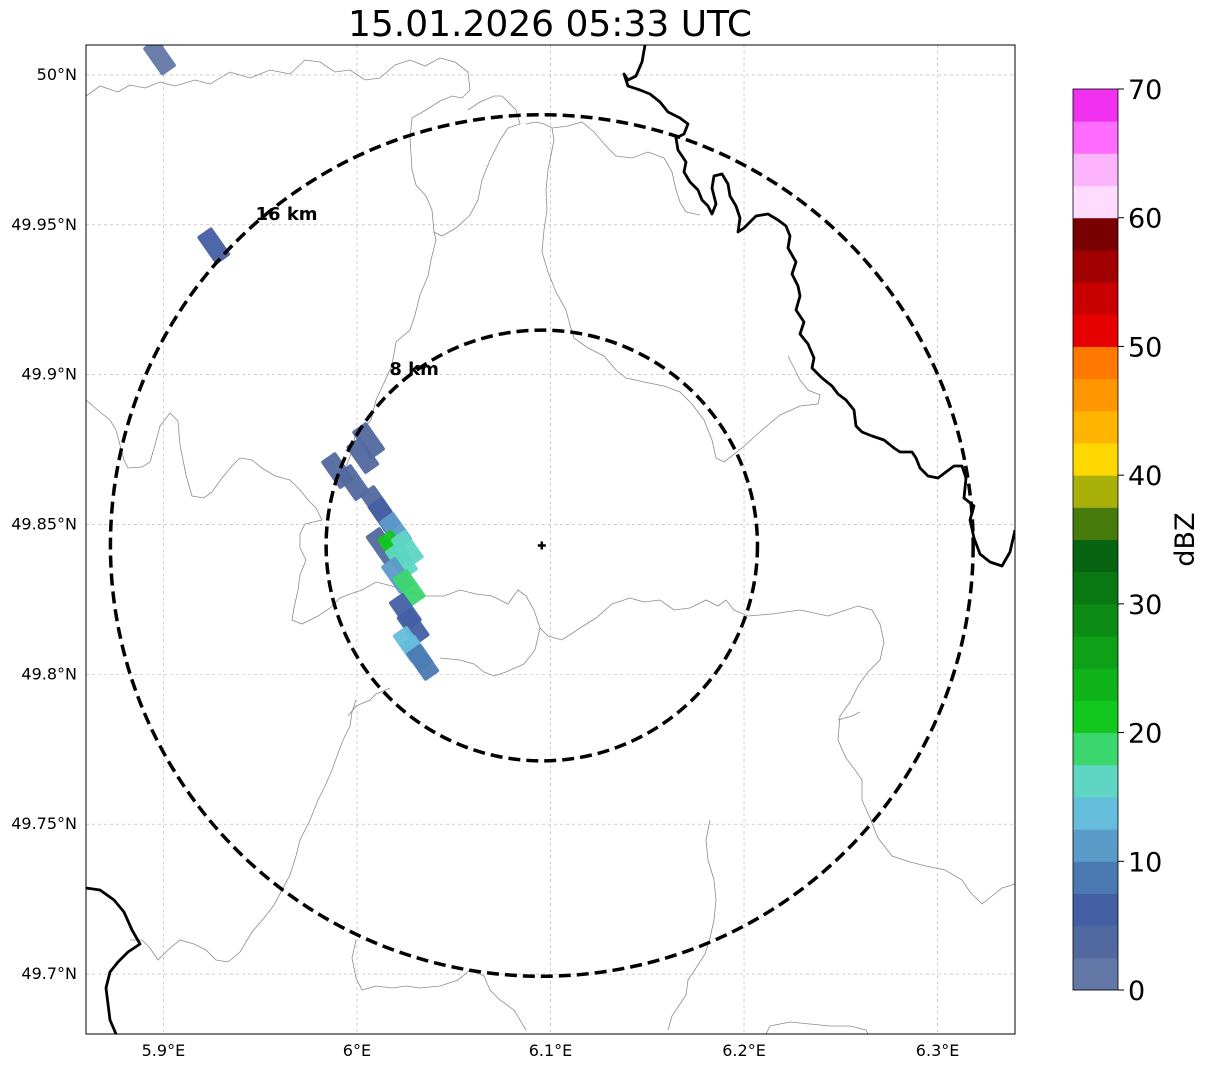 The height and width of the screenshot is (1069, 1207). What do you see at coordinates (1145, 219) in the screenshot?
I see `colorbar-tick-label: 60` at bounding box center [1145, 219].